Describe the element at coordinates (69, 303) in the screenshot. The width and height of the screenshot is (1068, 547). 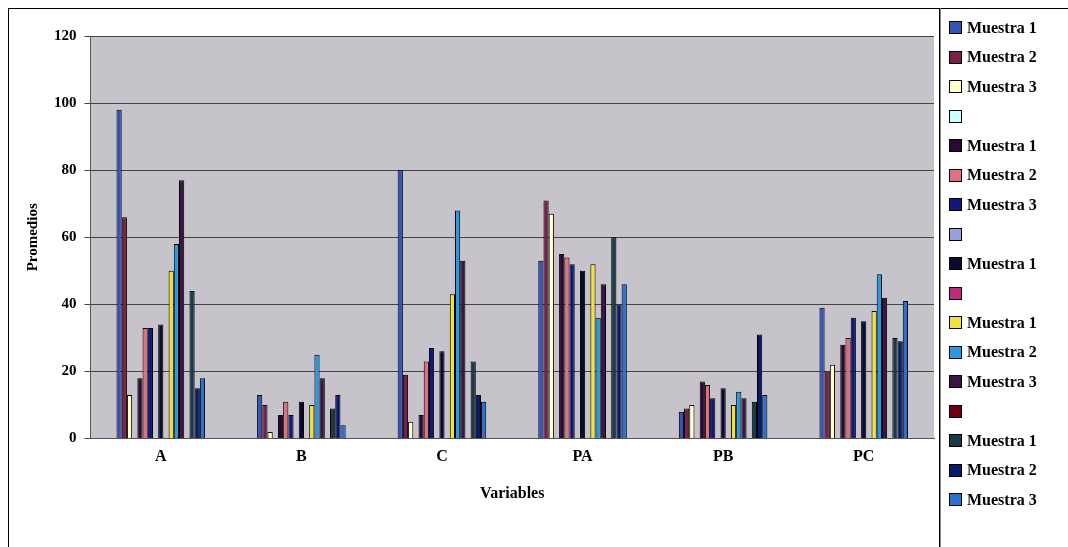
I see `y-tick-label: 40` at that location.